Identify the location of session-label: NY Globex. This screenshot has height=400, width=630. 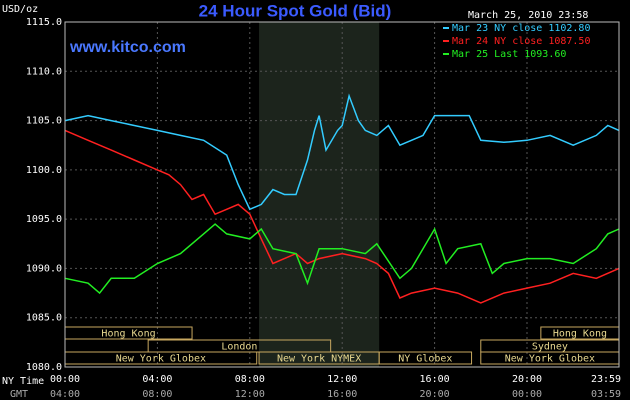
(425, 359).